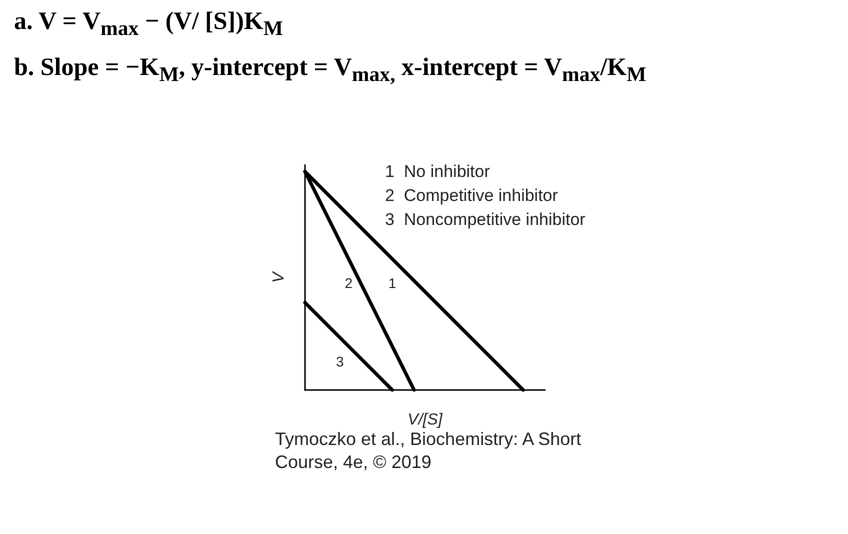 This screenshot has width=848, height=534. I want to click on x-axis-title: V/[S], so click(425, 420).